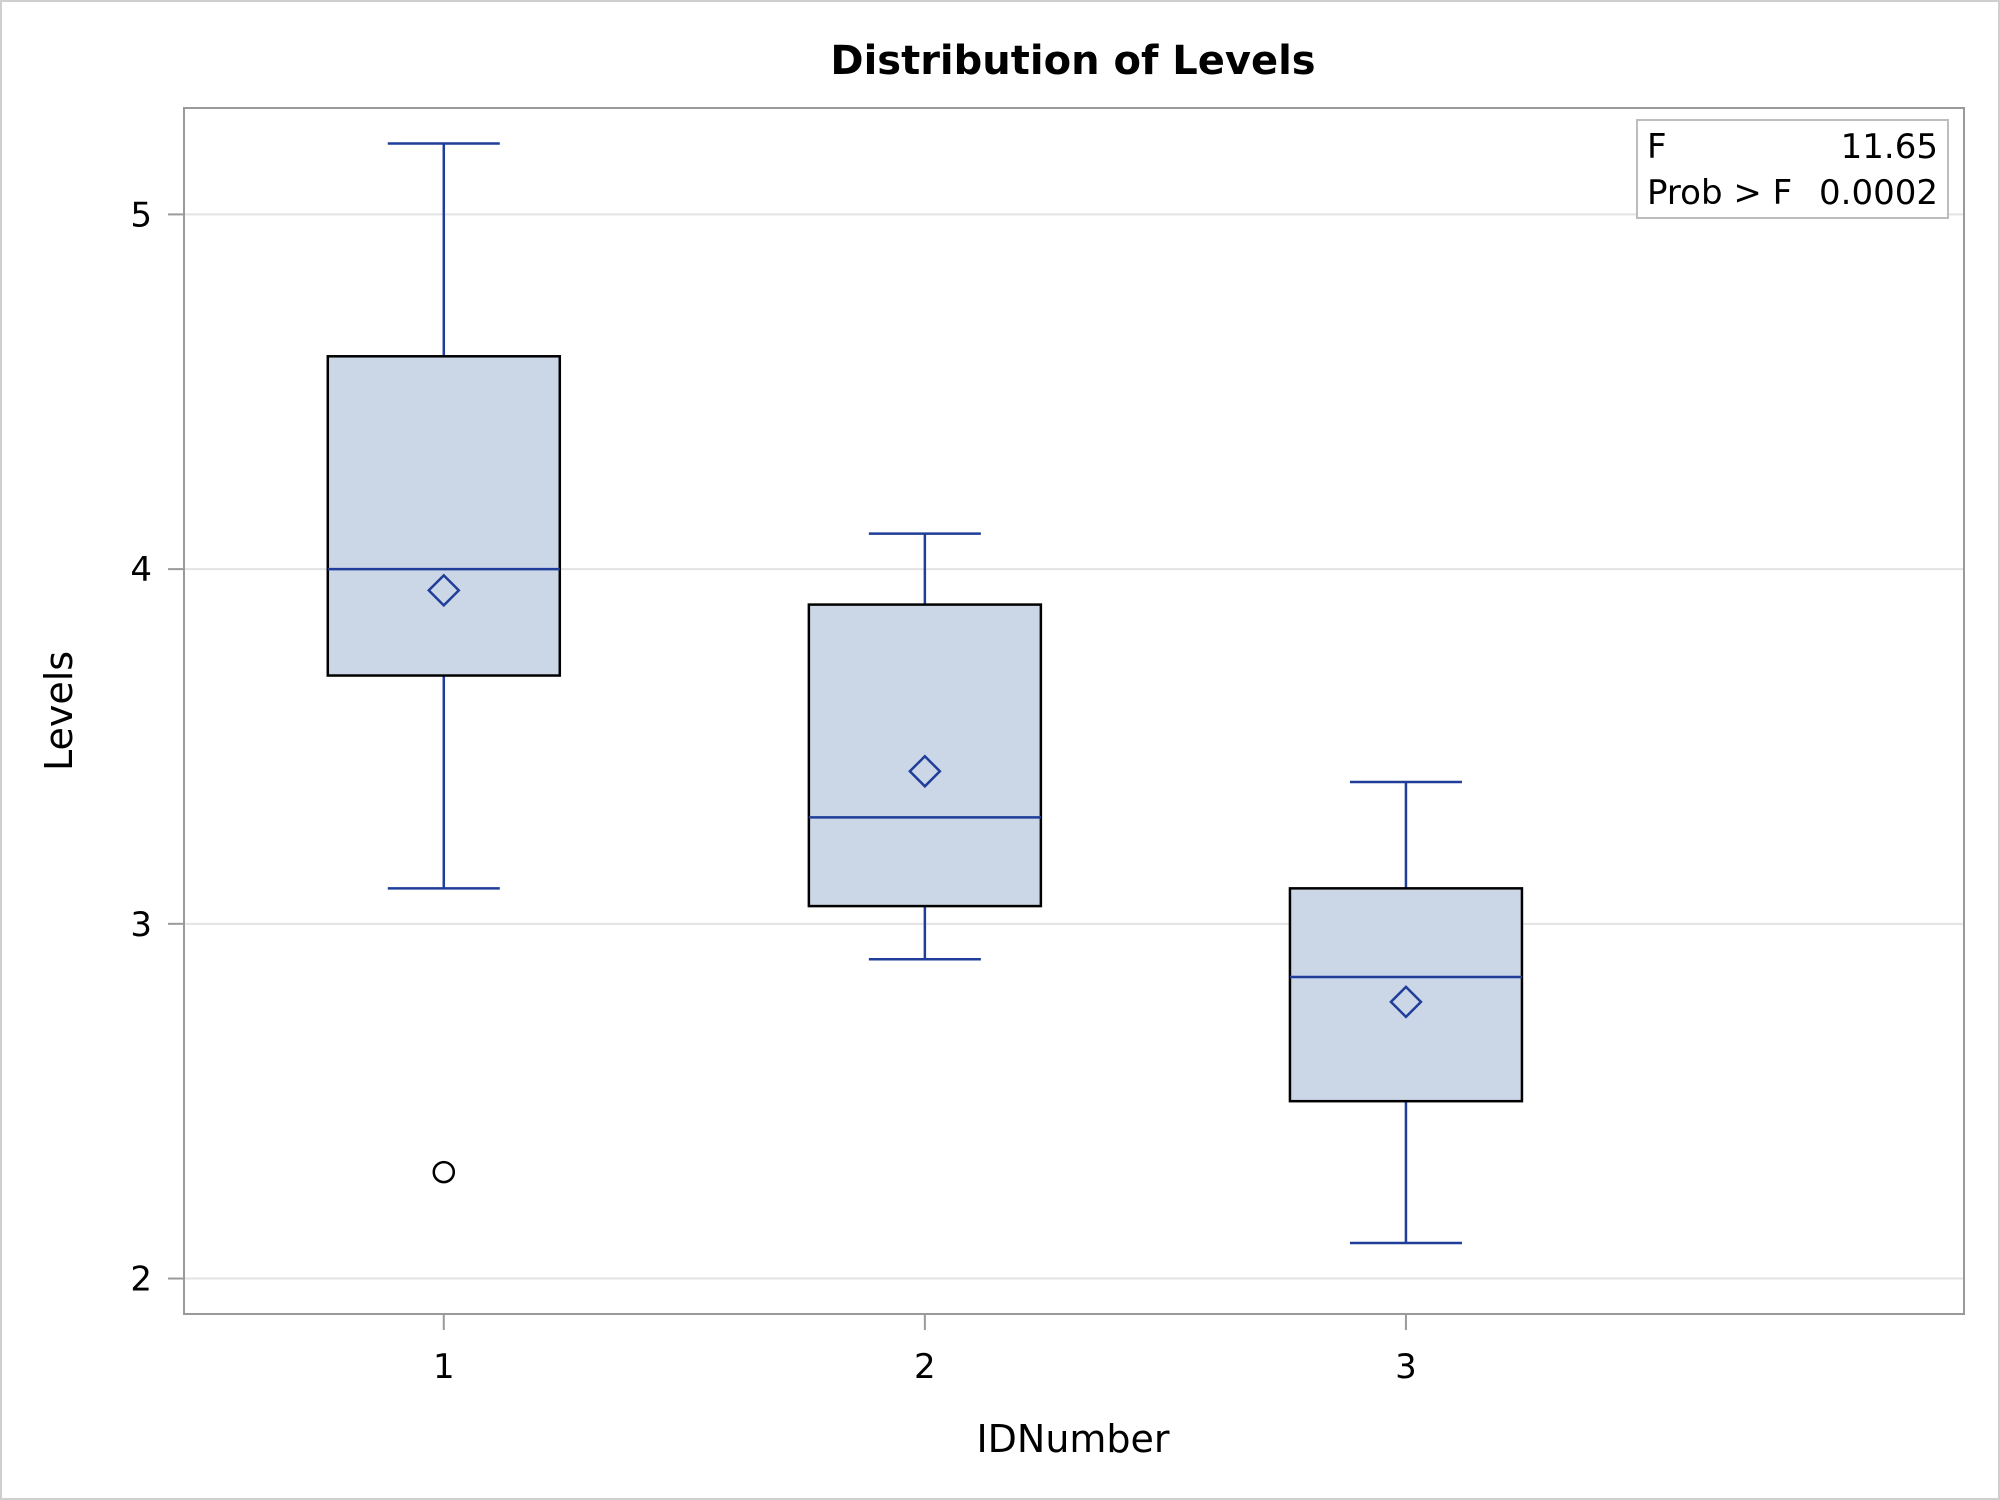 The height and width of the screenshot is (1500, 2000). I want to click on inset-frame, so click(1792, 169).